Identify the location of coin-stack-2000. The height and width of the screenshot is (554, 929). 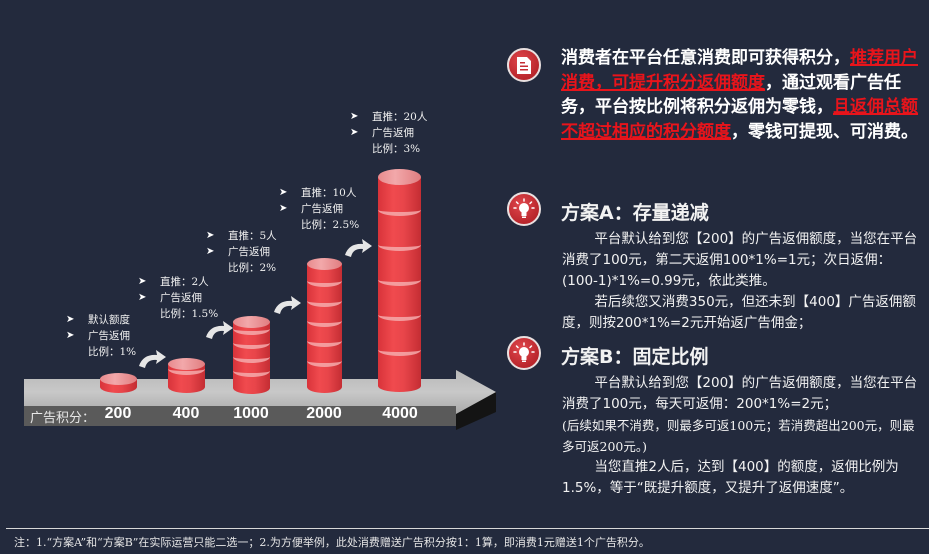
(324, 325).